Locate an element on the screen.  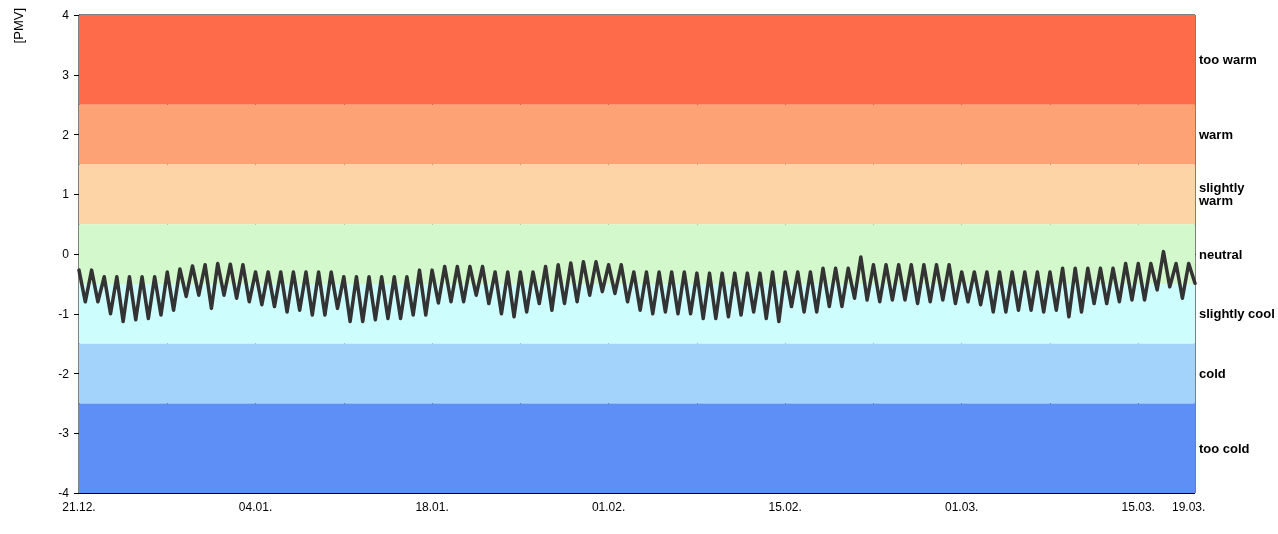
band-label: slightly warm is located at coordinates (1223, 194).